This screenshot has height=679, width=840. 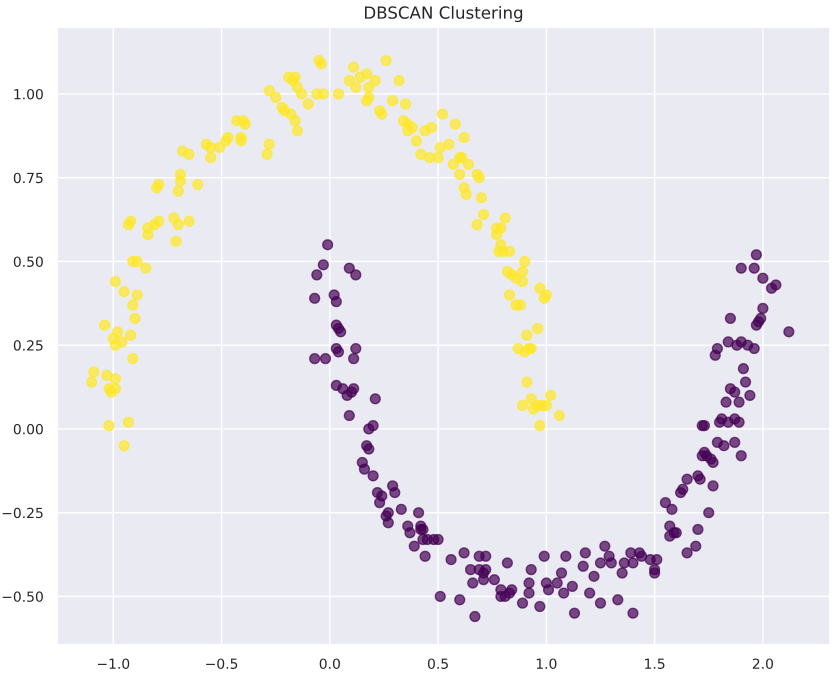 I want to click on y-tick-label: 0.25, so click(x=28, y=345).